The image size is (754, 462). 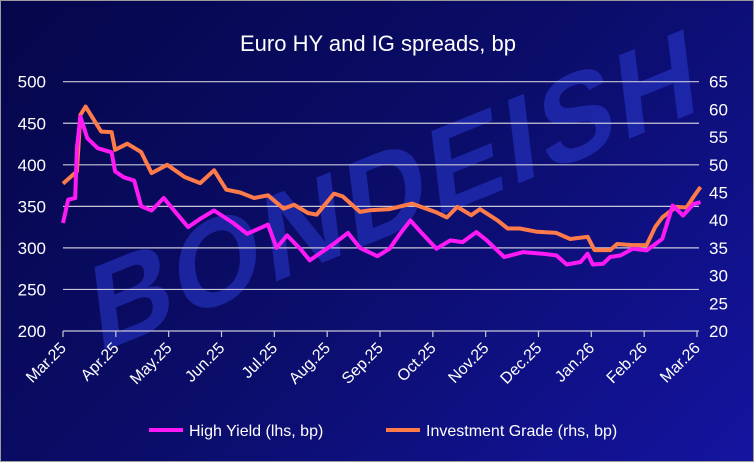 What do you see at coordinates (627, 363) in the screenshot?
I see `x-tick-label: Feb.26` at bounding box center [627, 363].